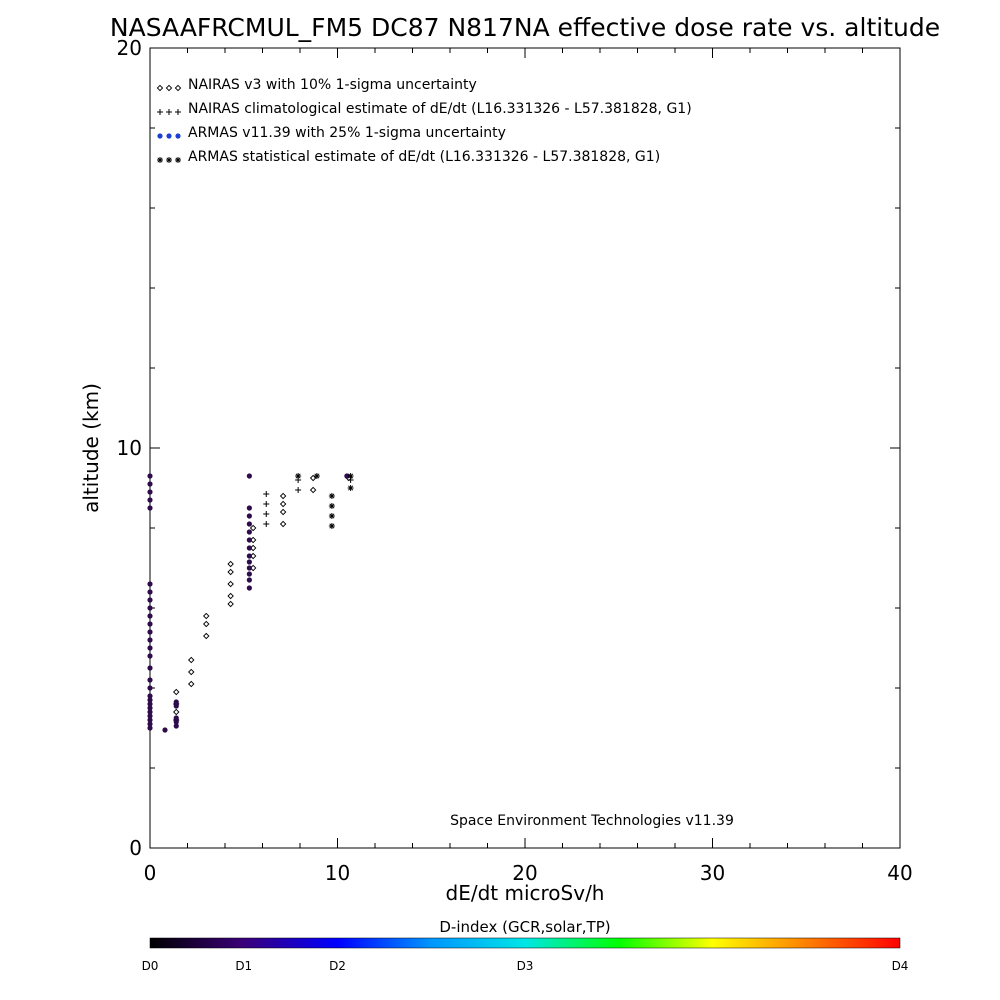  I want to click on x-axis-label: dE/dt microSv/h, so click(525, 893).